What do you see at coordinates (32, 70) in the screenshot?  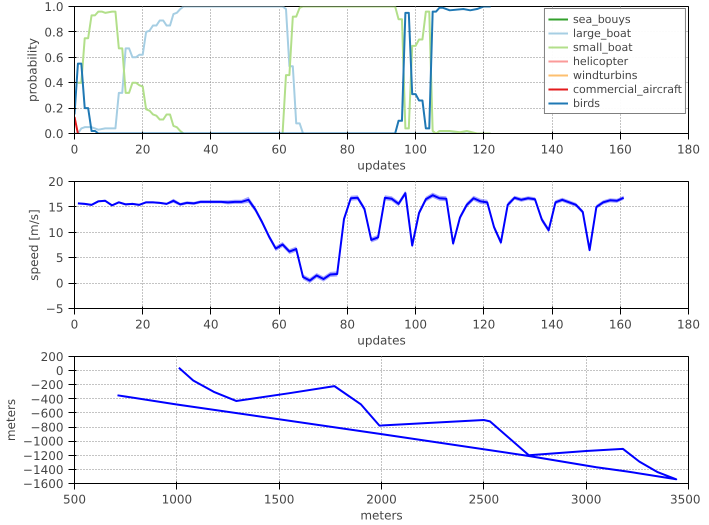 I see `y-axis-title: probability` at bounding box center [32, 70].